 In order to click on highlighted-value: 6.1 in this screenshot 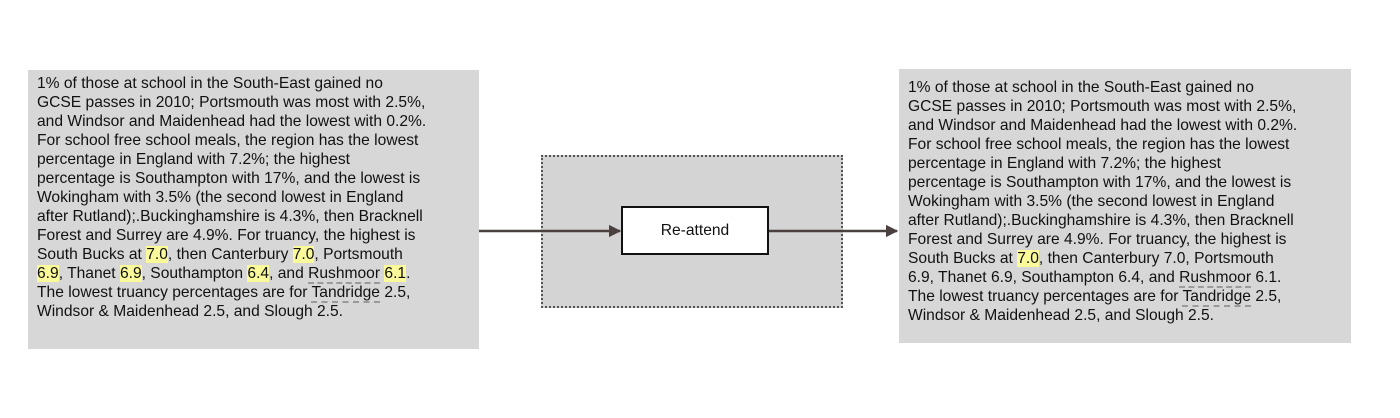, I will do `click(395, 273)`.